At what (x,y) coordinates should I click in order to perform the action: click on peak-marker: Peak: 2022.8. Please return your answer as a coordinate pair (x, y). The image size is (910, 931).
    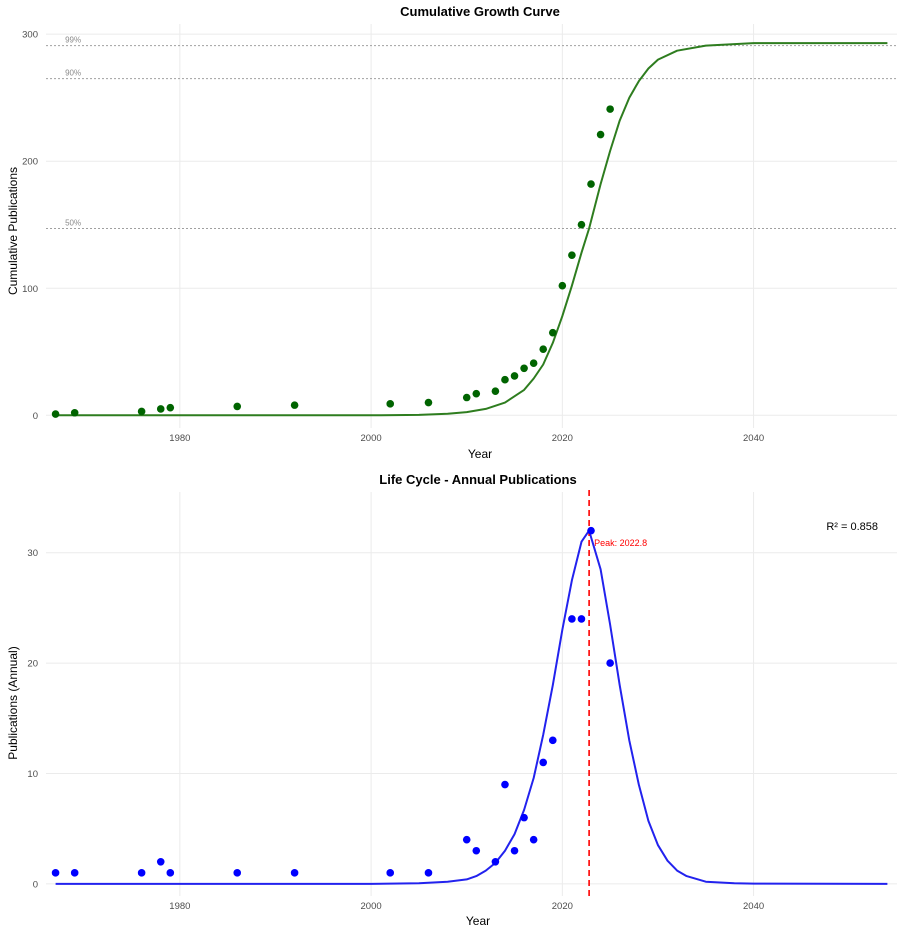
    Looking at the image, I should click on (617, 693).